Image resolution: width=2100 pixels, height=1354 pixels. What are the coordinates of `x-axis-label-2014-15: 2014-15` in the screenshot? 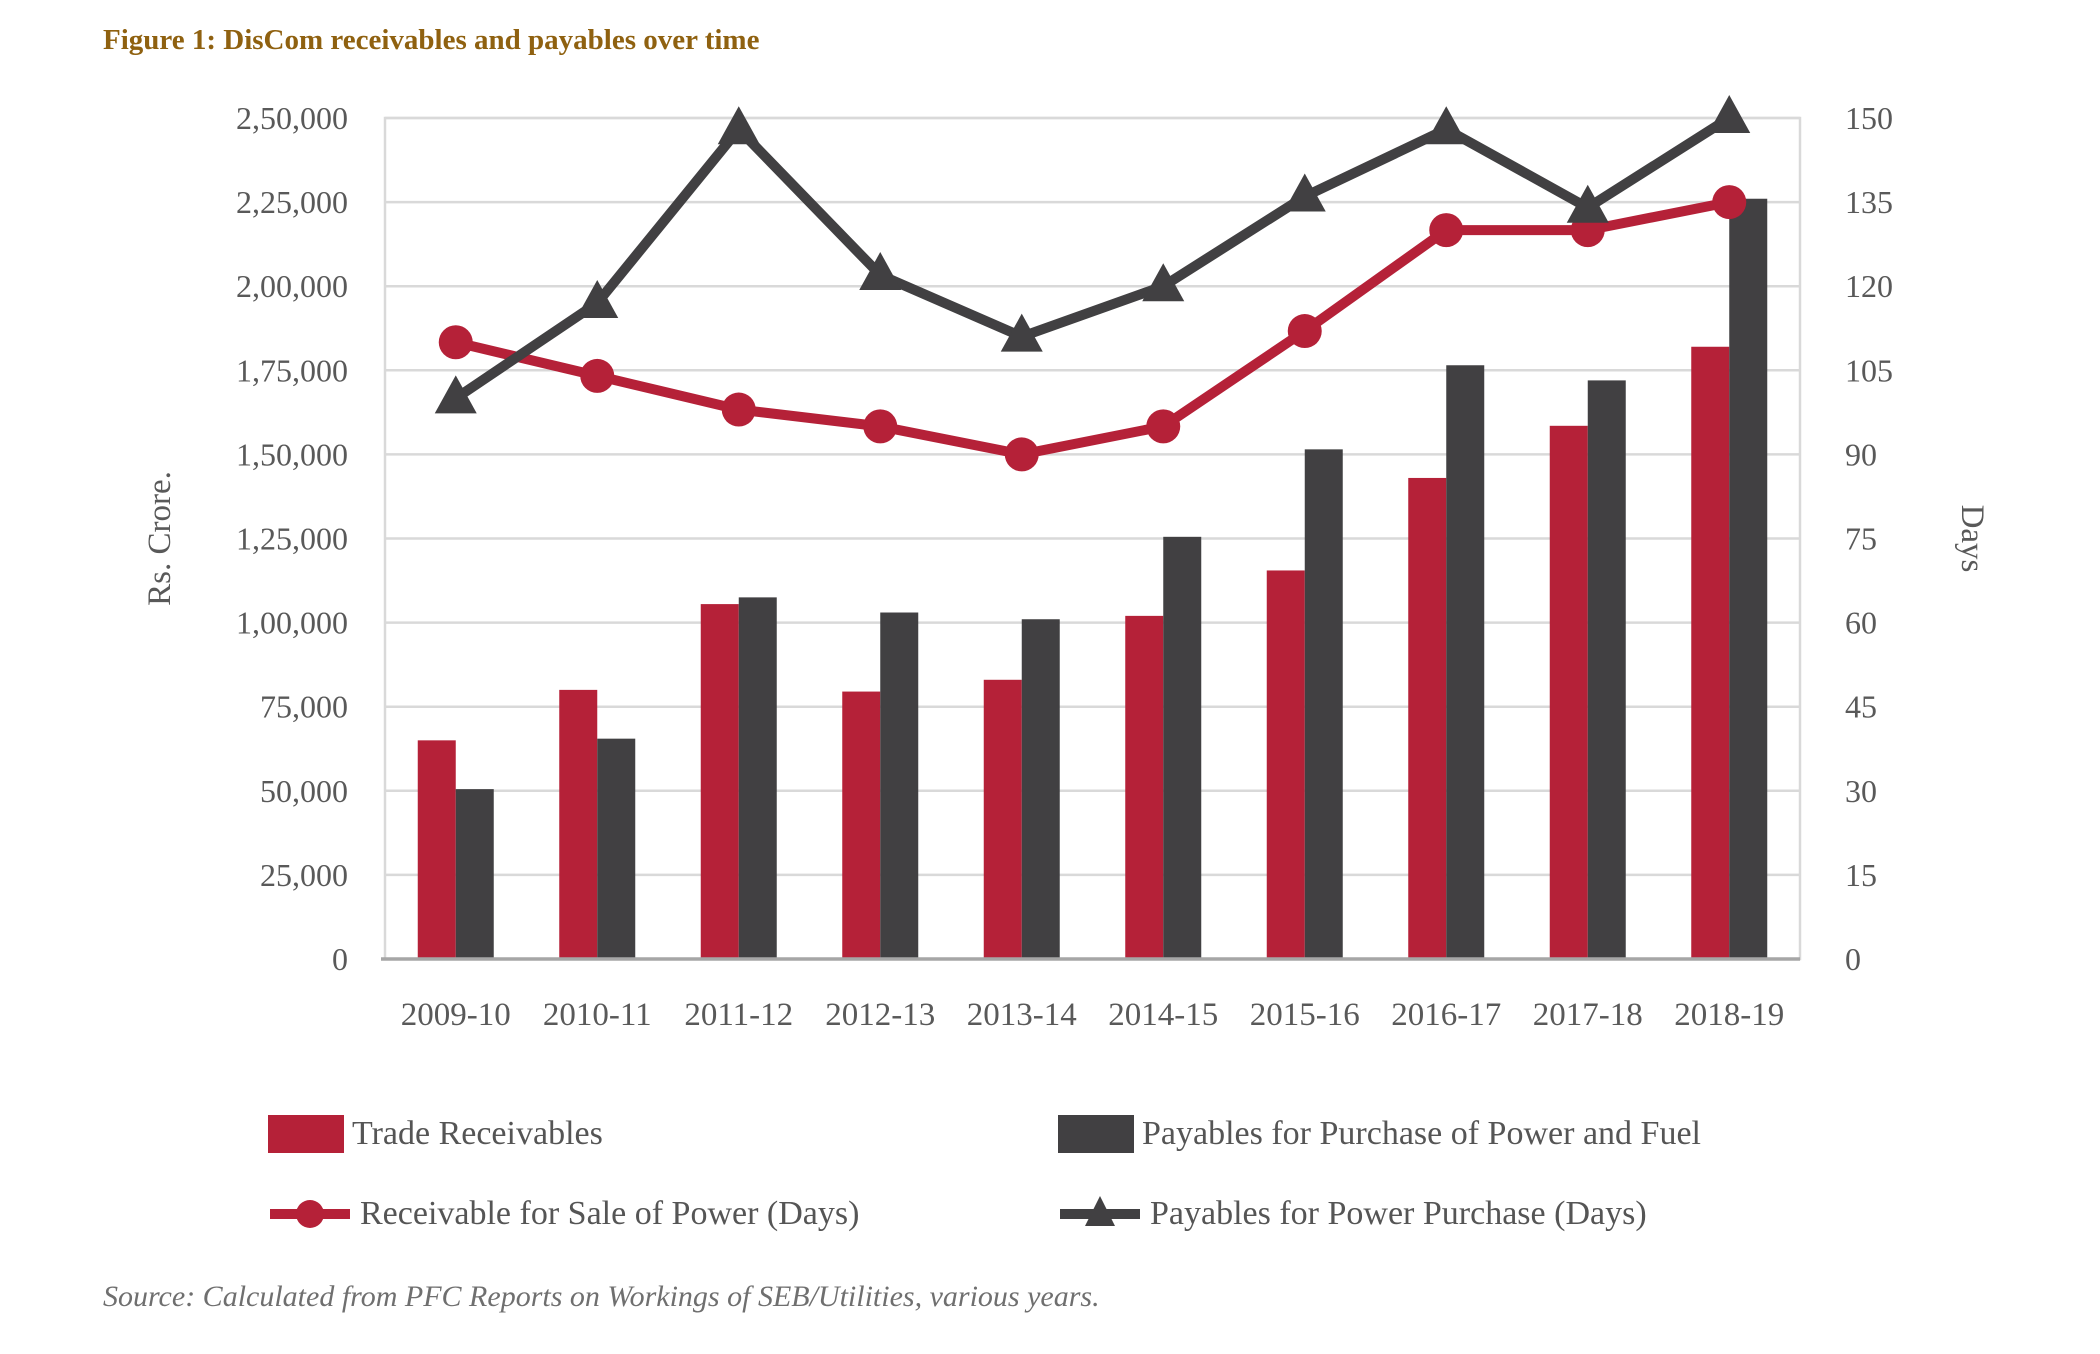 It's located at (1163, 1015).